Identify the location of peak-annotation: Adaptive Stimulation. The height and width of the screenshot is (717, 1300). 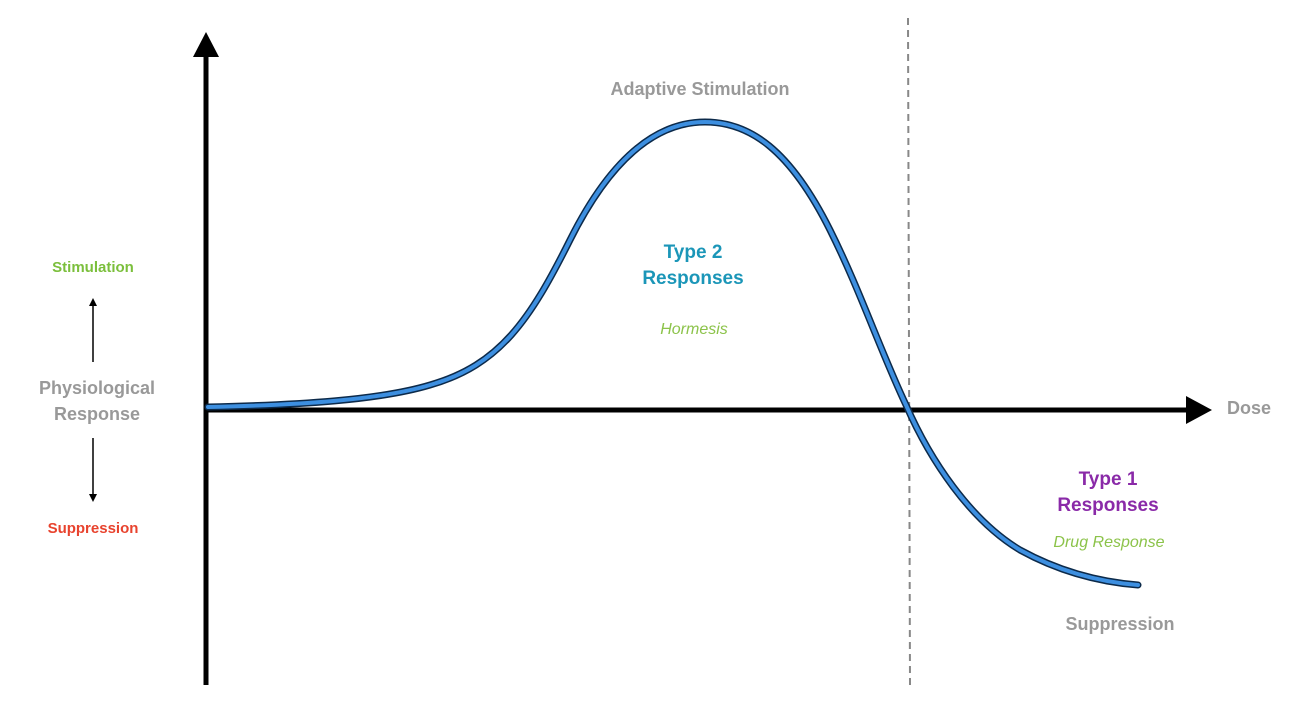
(699, 89).